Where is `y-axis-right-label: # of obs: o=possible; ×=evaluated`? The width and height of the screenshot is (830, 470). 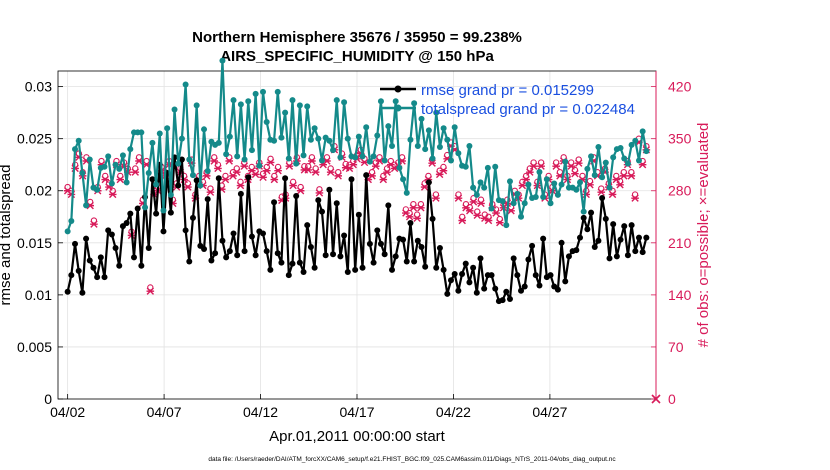
y-axis-right-label: # of obs: o=possible; ×=evaluated is located at coordinates (703, 235).